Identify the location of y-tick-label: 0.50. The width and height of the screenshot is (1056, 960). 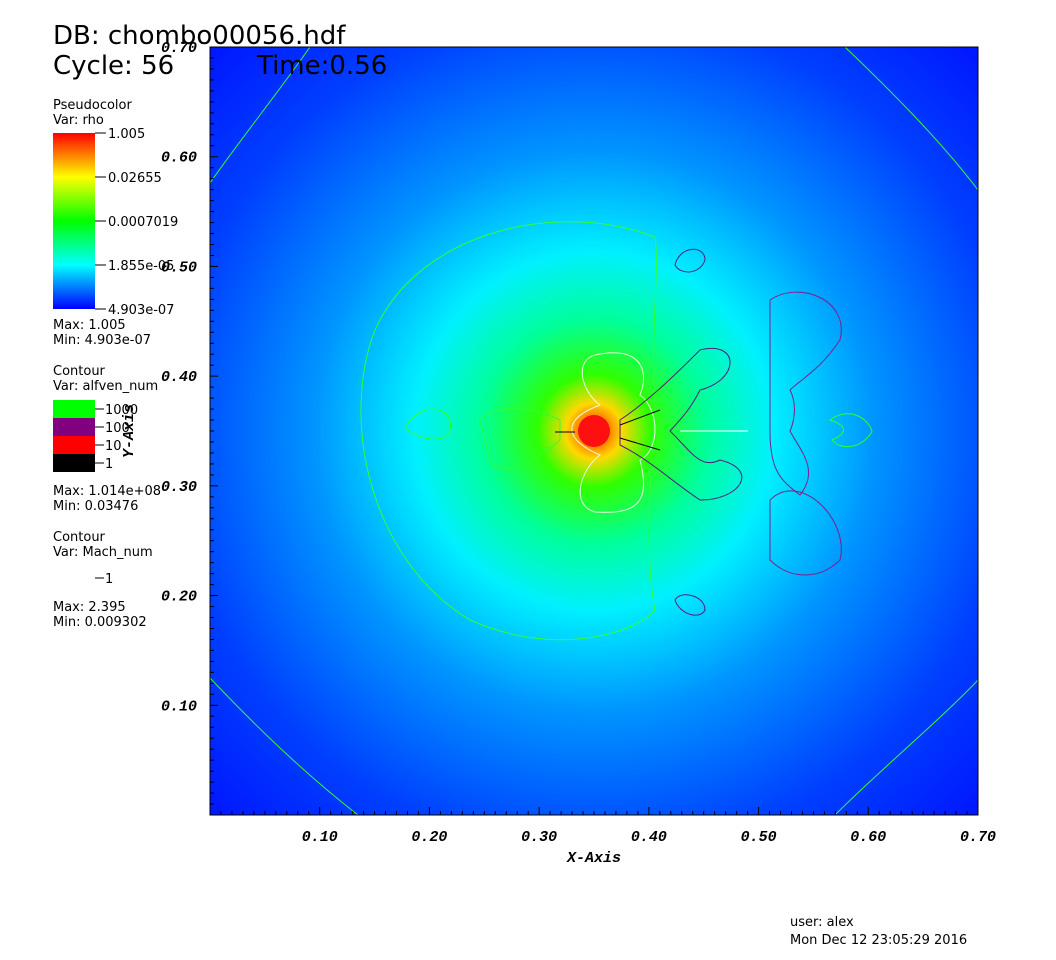
(179, 267).